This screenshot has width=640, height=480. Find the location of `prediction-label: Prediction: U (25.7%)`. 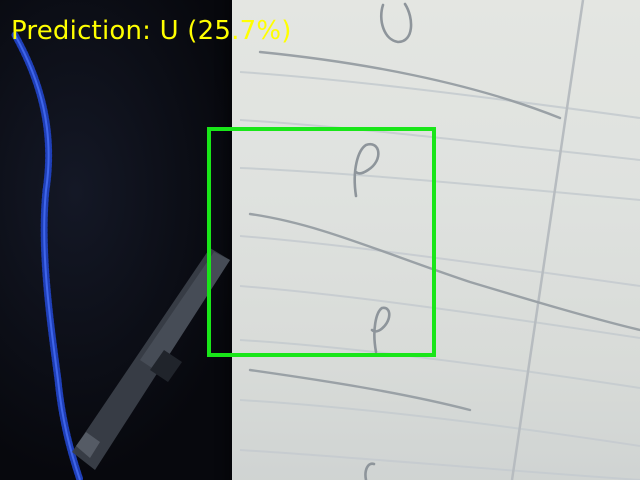

prediction-label: Prediction: U (25.7%) is located at coordinates (151, 31).